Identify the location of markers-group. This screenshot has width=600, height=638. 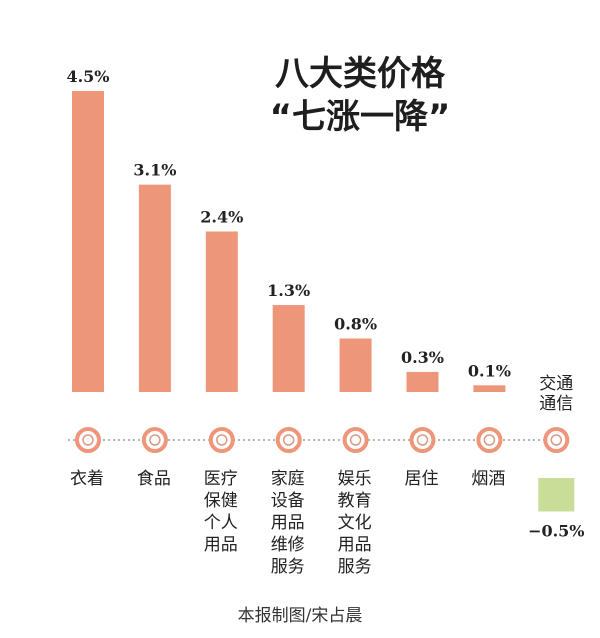
(322, 440).